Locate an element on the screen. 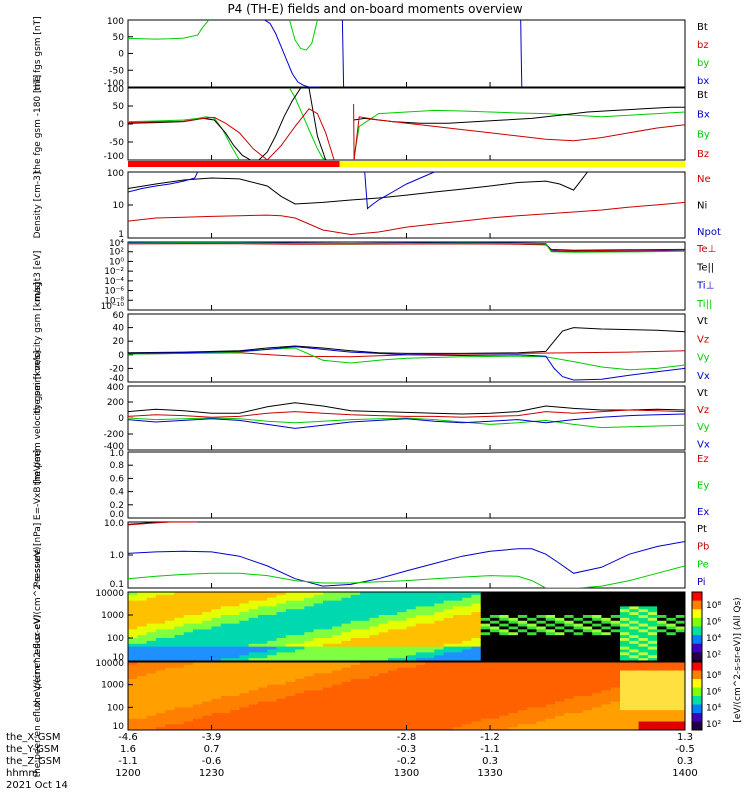 The width and height of the screenshot is (750, 800). legend-entry: Ey is located at coordinates (703, 486).